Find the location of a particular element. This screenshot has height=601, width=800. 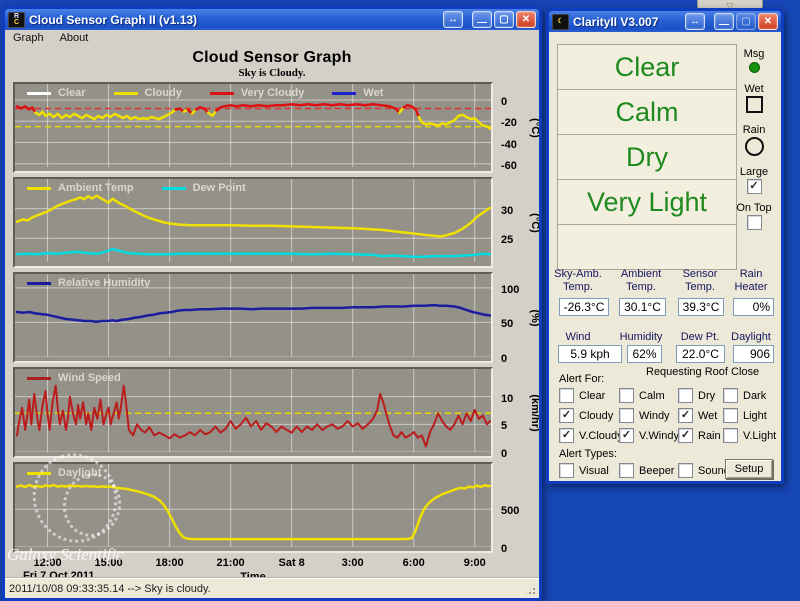

menu-about: About is located at coordinates (74, 38).